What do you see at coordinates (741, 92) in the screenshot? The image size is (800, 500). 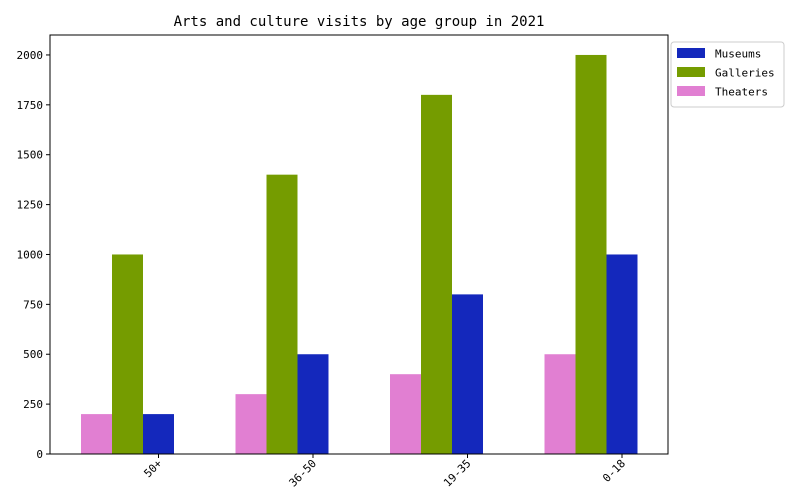 I see `legend-label-theaters: Theaters` at bounding box center [741, 92].